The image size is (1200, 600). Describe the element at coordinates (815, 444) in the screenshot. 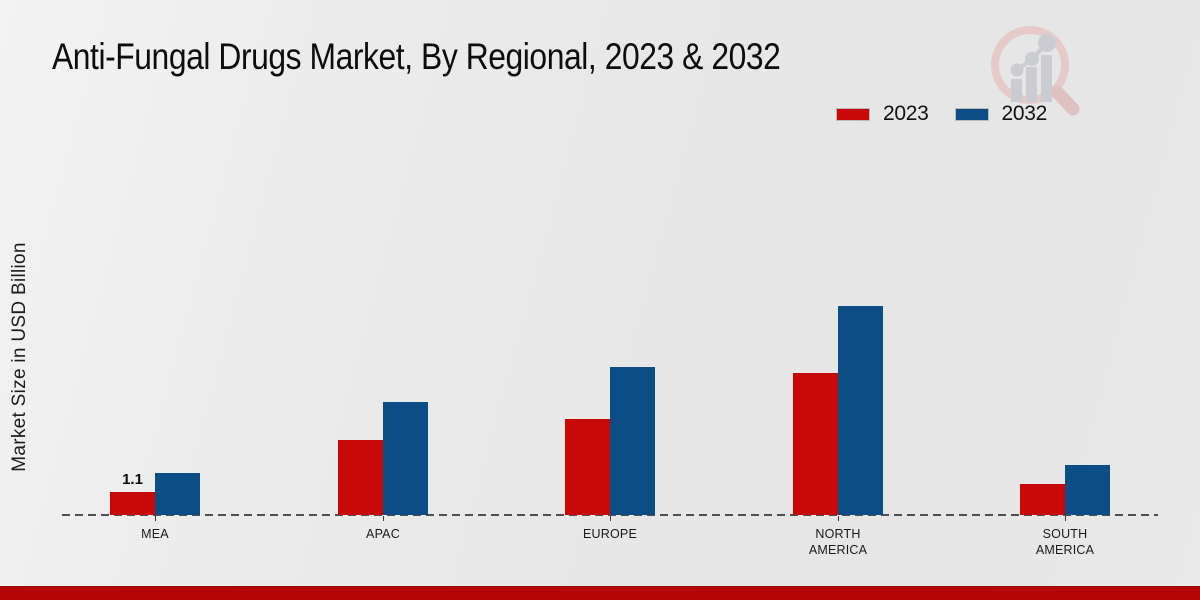

I see `bar-2023-north-america` at that location.